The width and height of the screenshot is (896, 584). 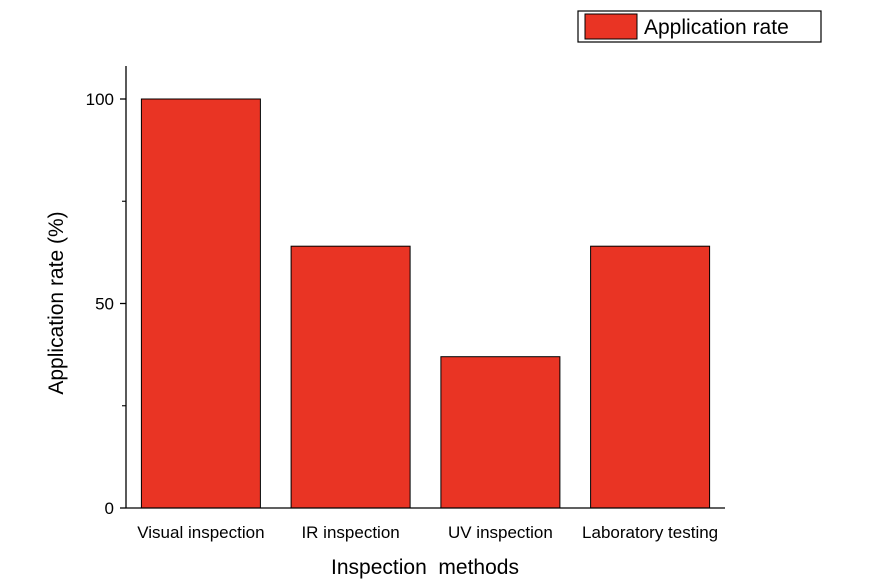 I want to click on y-tick-label: 0, so click(x=109, y=508).